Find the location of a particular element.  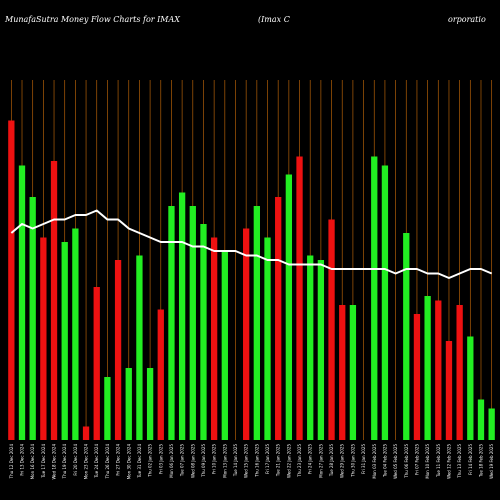

x-tick-label: Tue 11 Feb 2025 is located at coordinates (438, 461).